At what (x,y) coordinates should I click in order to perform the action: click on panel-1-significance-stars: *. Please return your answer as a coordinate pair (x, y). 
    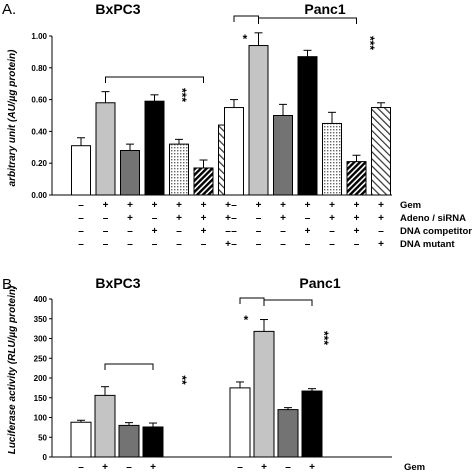
    Looking at the image, I should click on (246, 320).